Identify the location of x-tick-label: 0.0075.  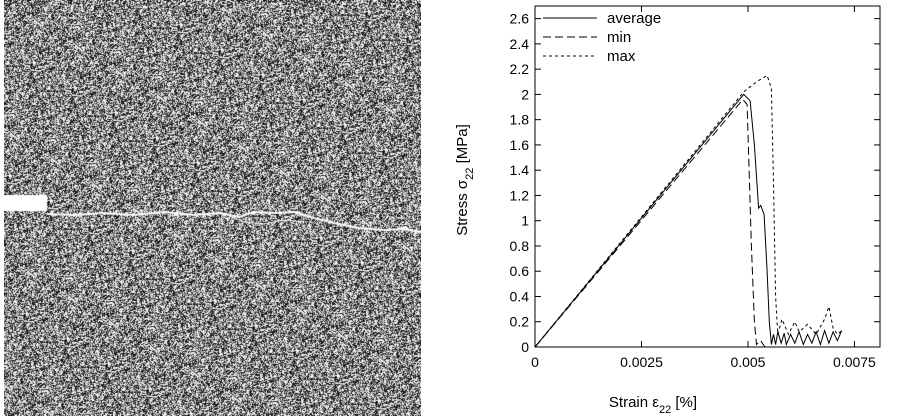
(854, 362).